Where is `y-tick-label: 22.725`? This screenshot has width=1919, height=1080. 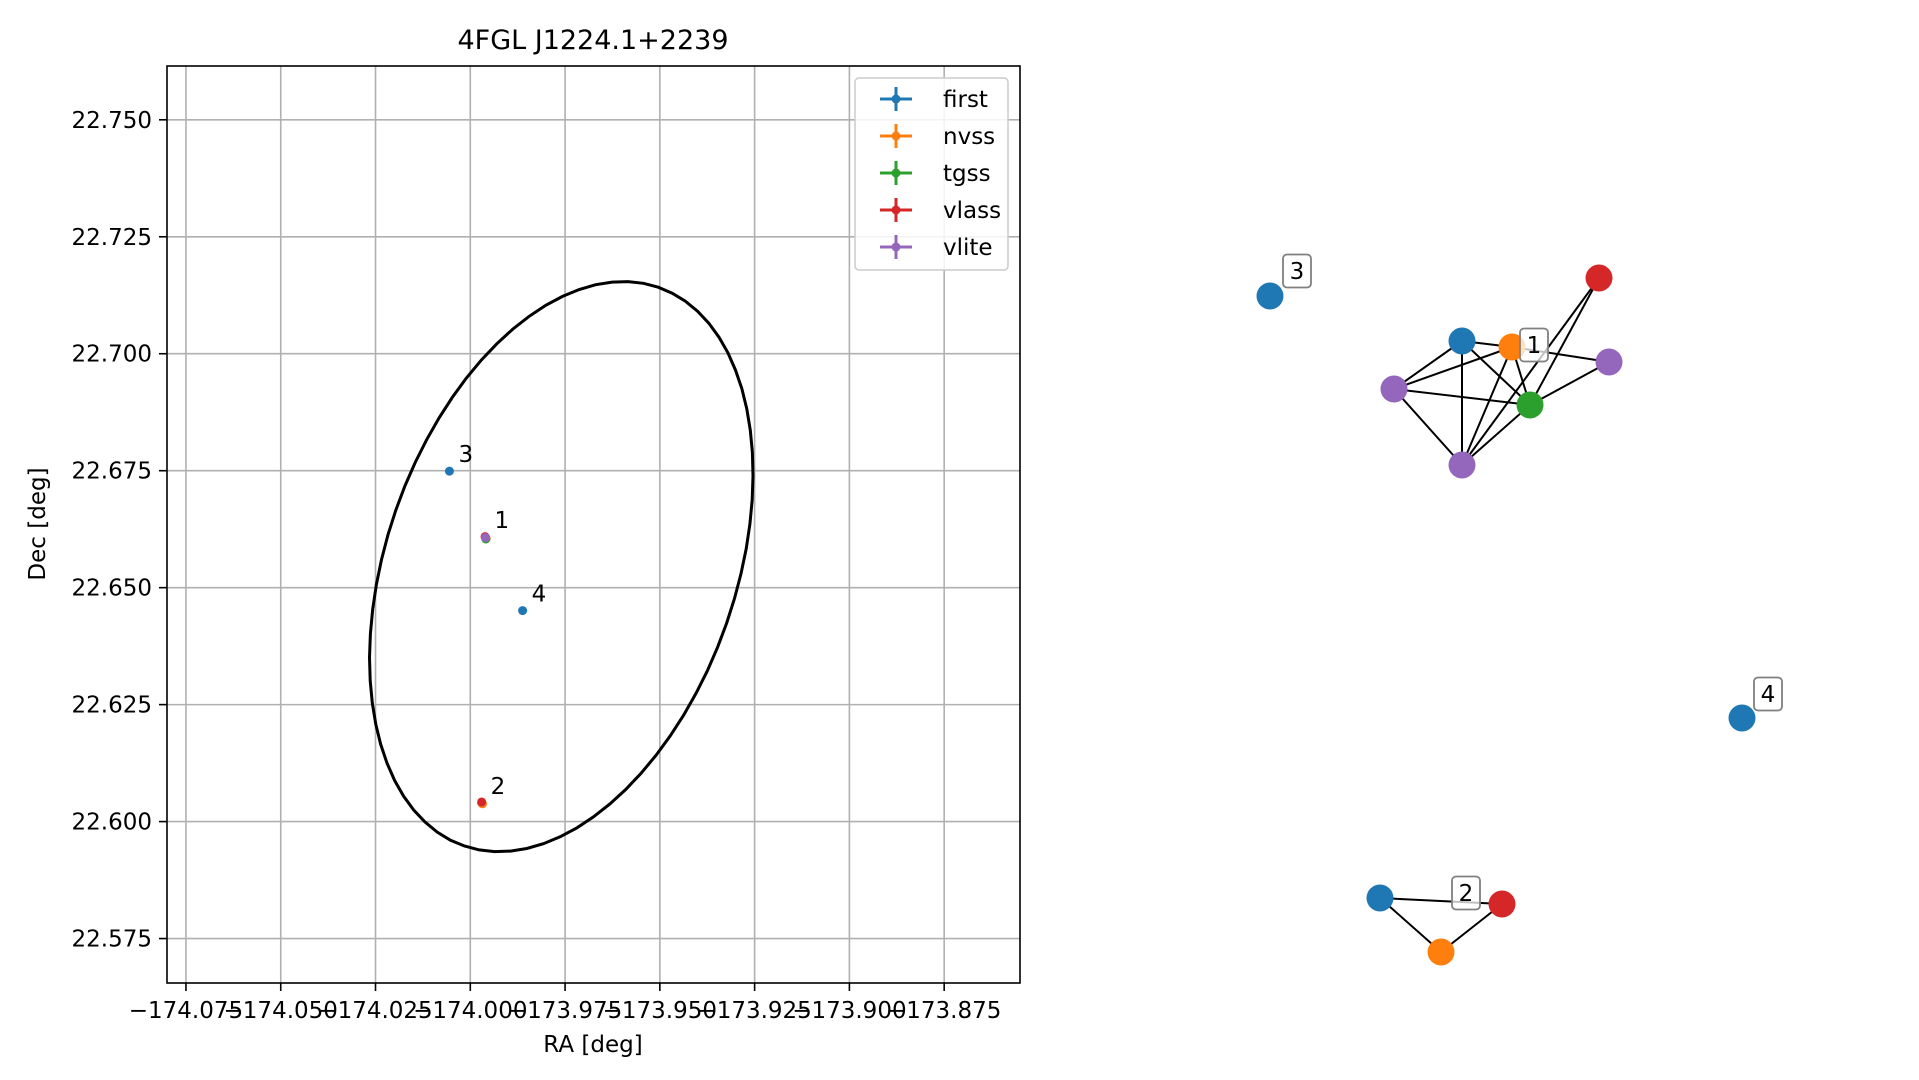
y-tick-label: 22.725 is located at coordinates (112, 238).